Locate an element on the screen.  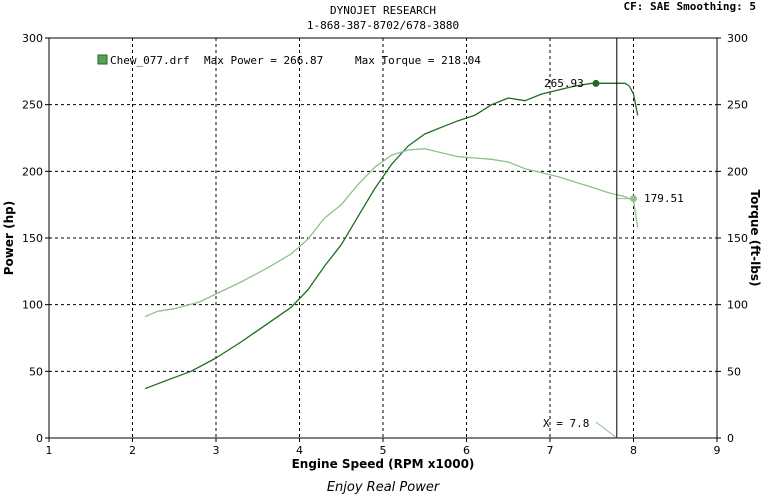
y-tick-label: 300 is located at coordinates (32, 38).